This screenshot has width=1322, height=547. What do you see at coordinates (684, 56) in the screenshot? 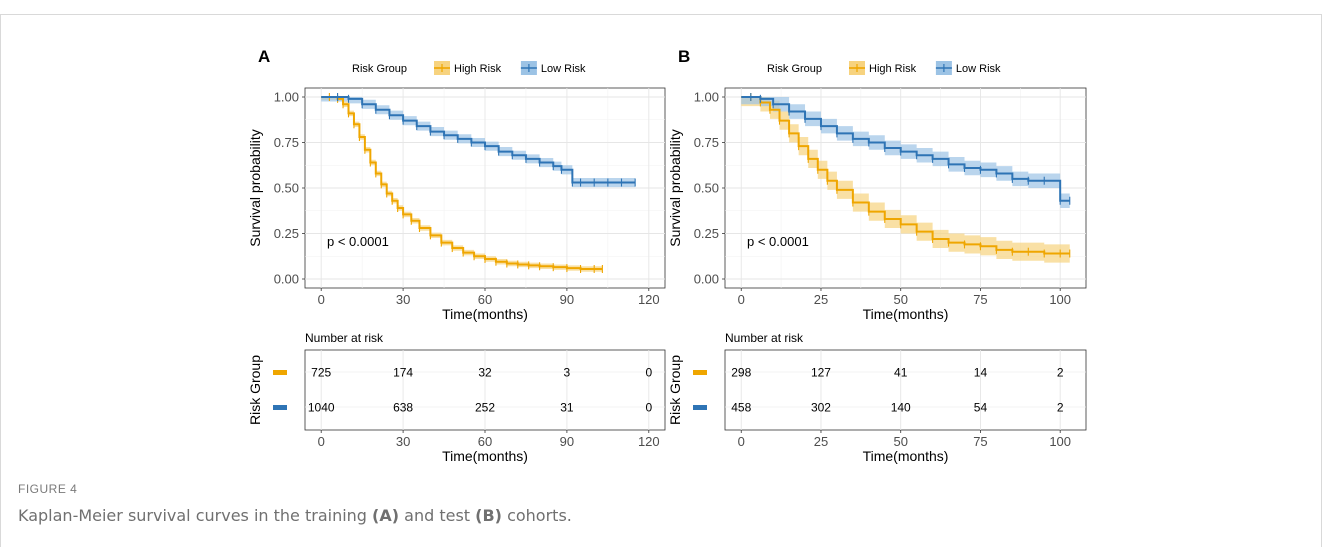
I see `panel-label: B` at bounding box center [684, 56].